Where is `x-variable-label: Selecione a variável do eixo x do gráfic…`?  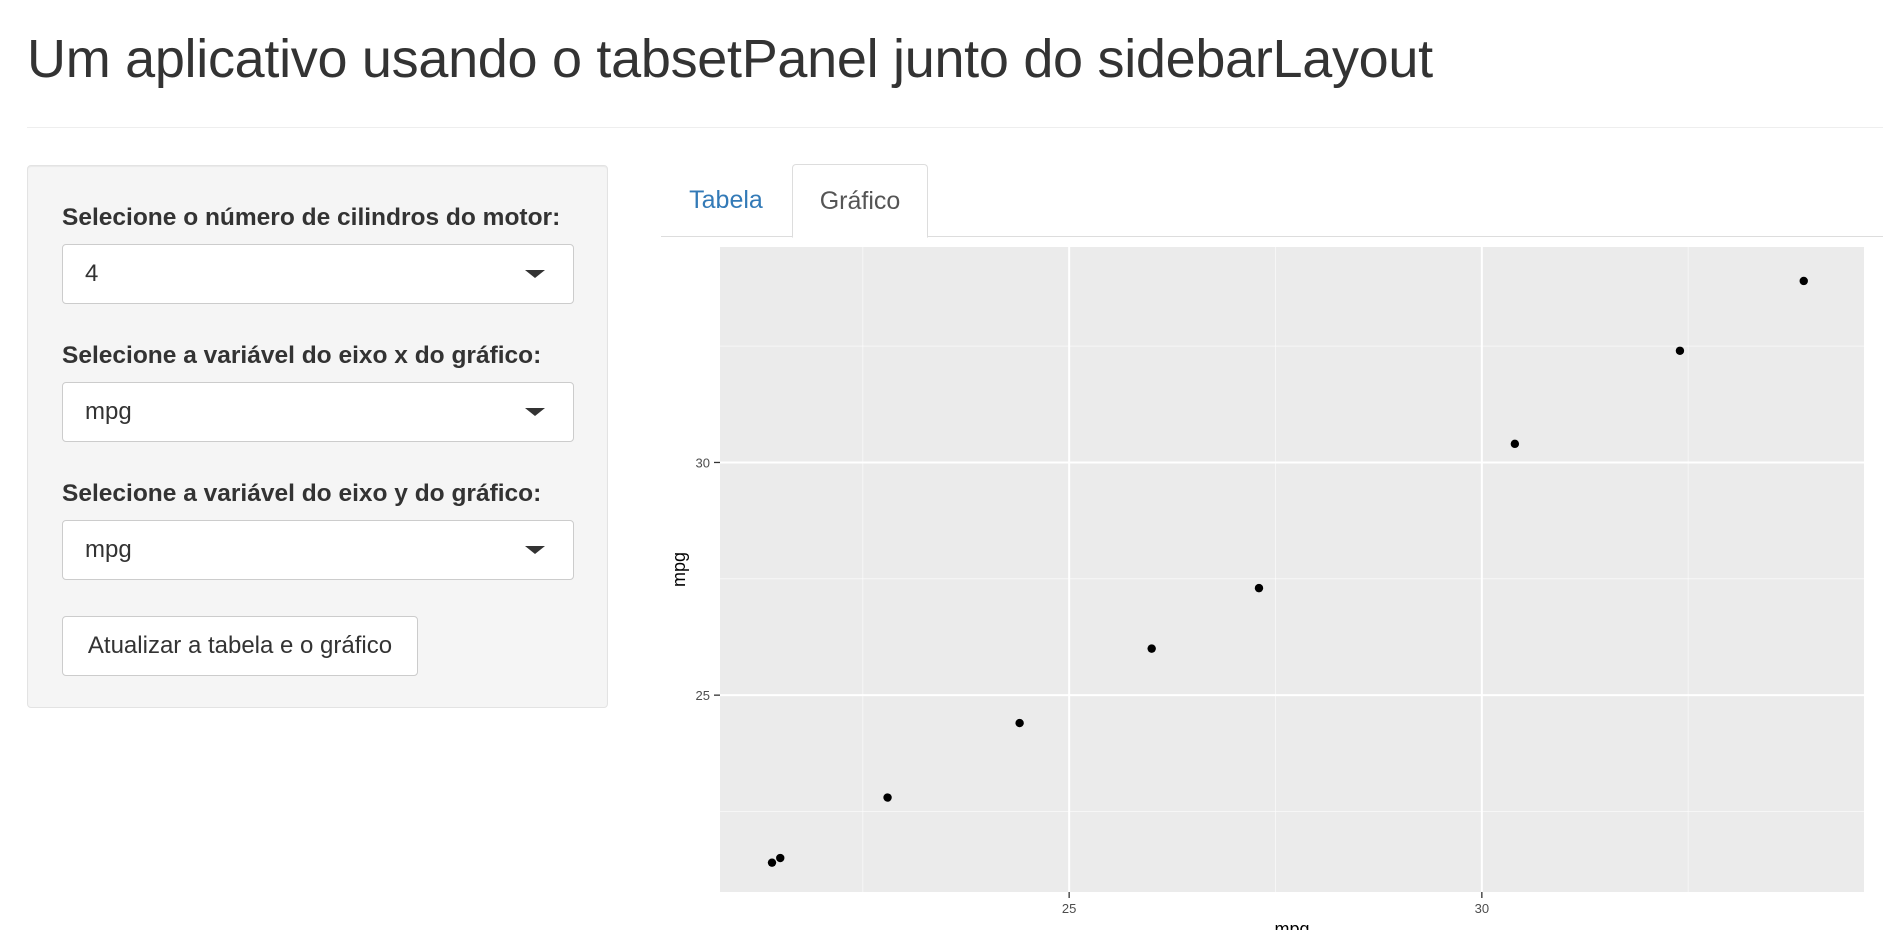 x-variable-label: Selecione a variável do eixo x do gráfic… is located at coordinates (302, 355).